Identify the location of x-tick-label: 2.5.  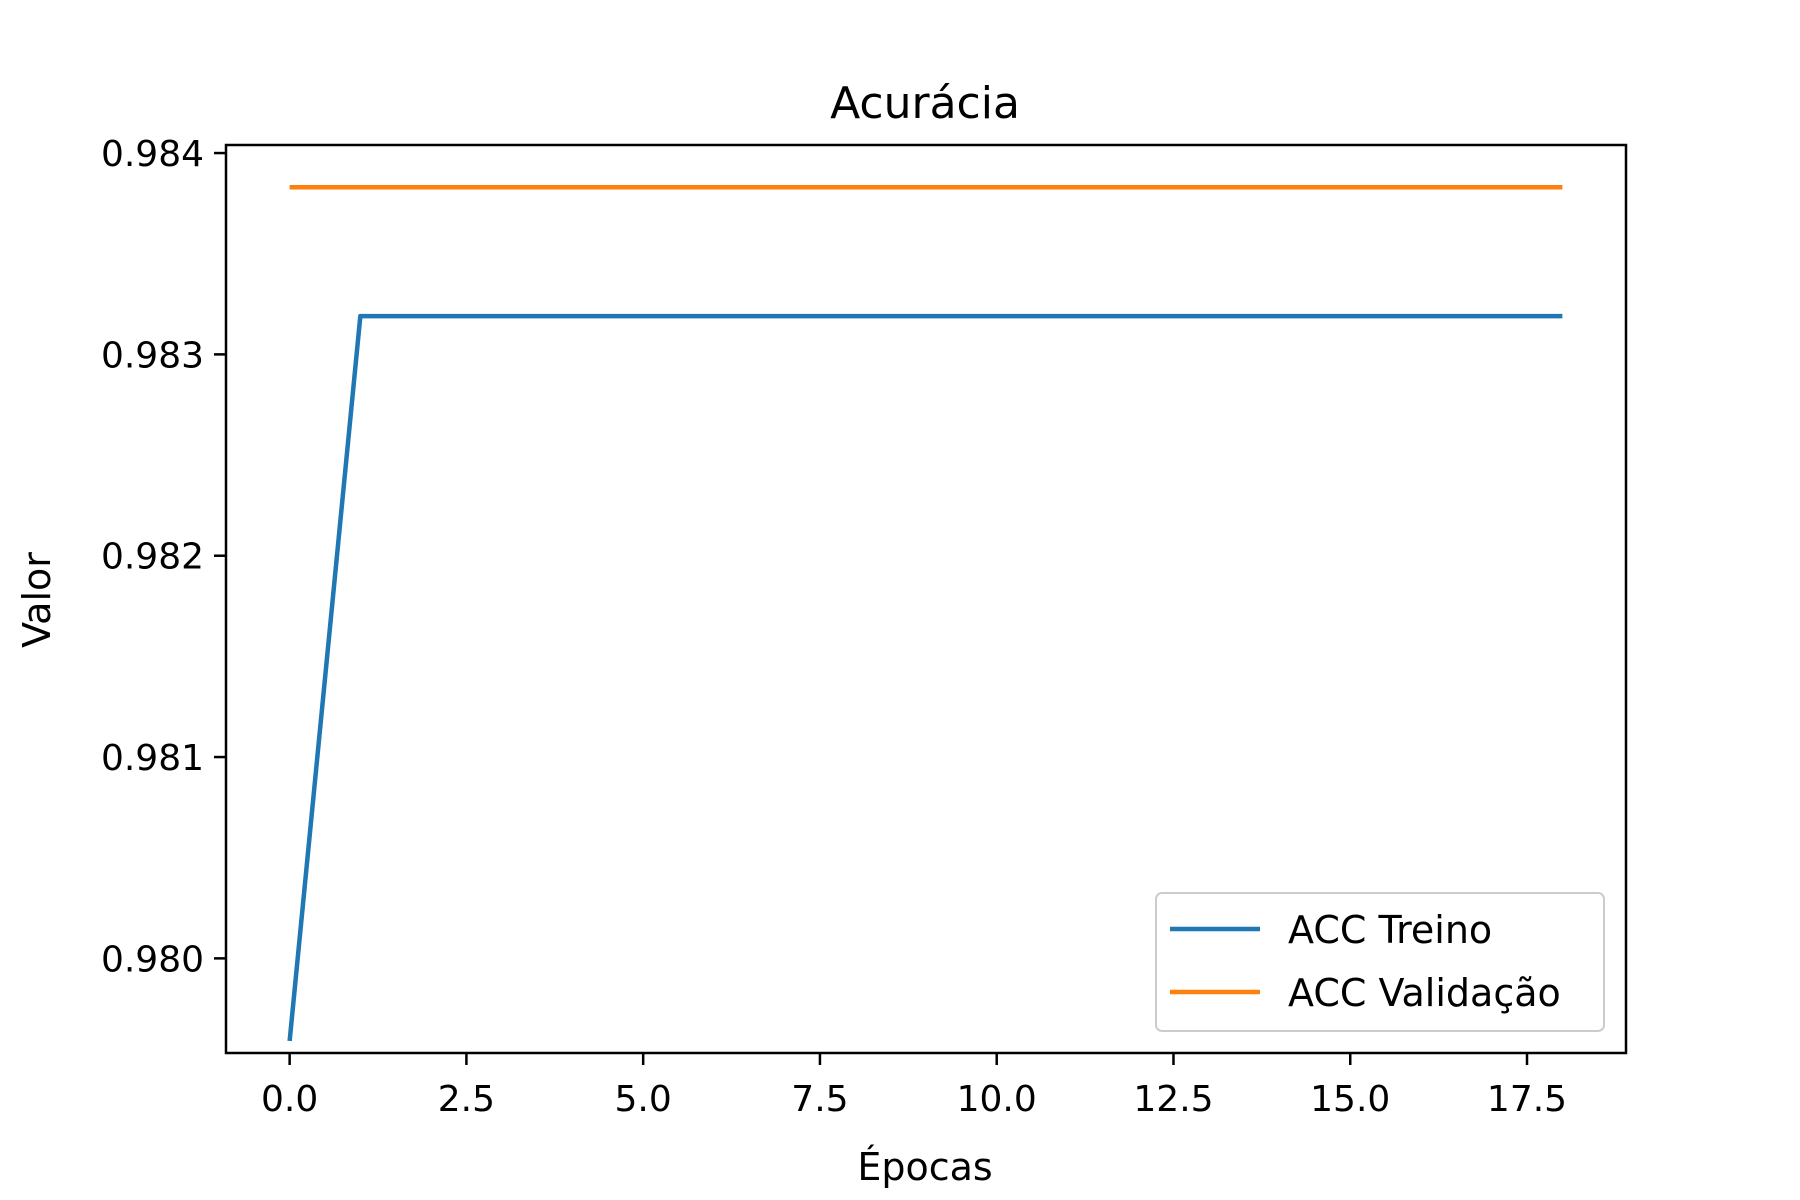
(466, 1099).